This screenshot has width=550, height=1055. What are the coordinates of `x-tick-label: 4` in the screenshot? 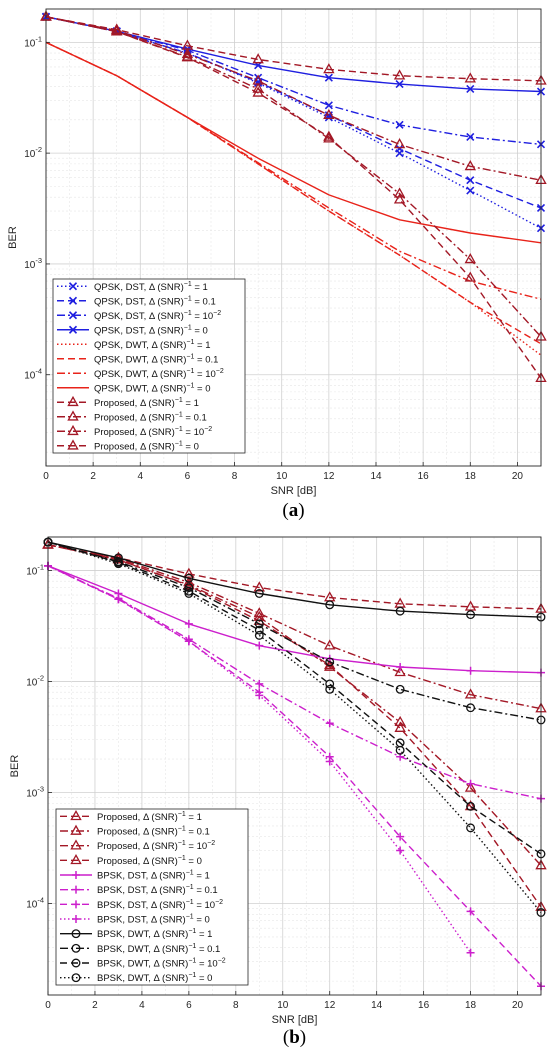 It's located at (141, 476).